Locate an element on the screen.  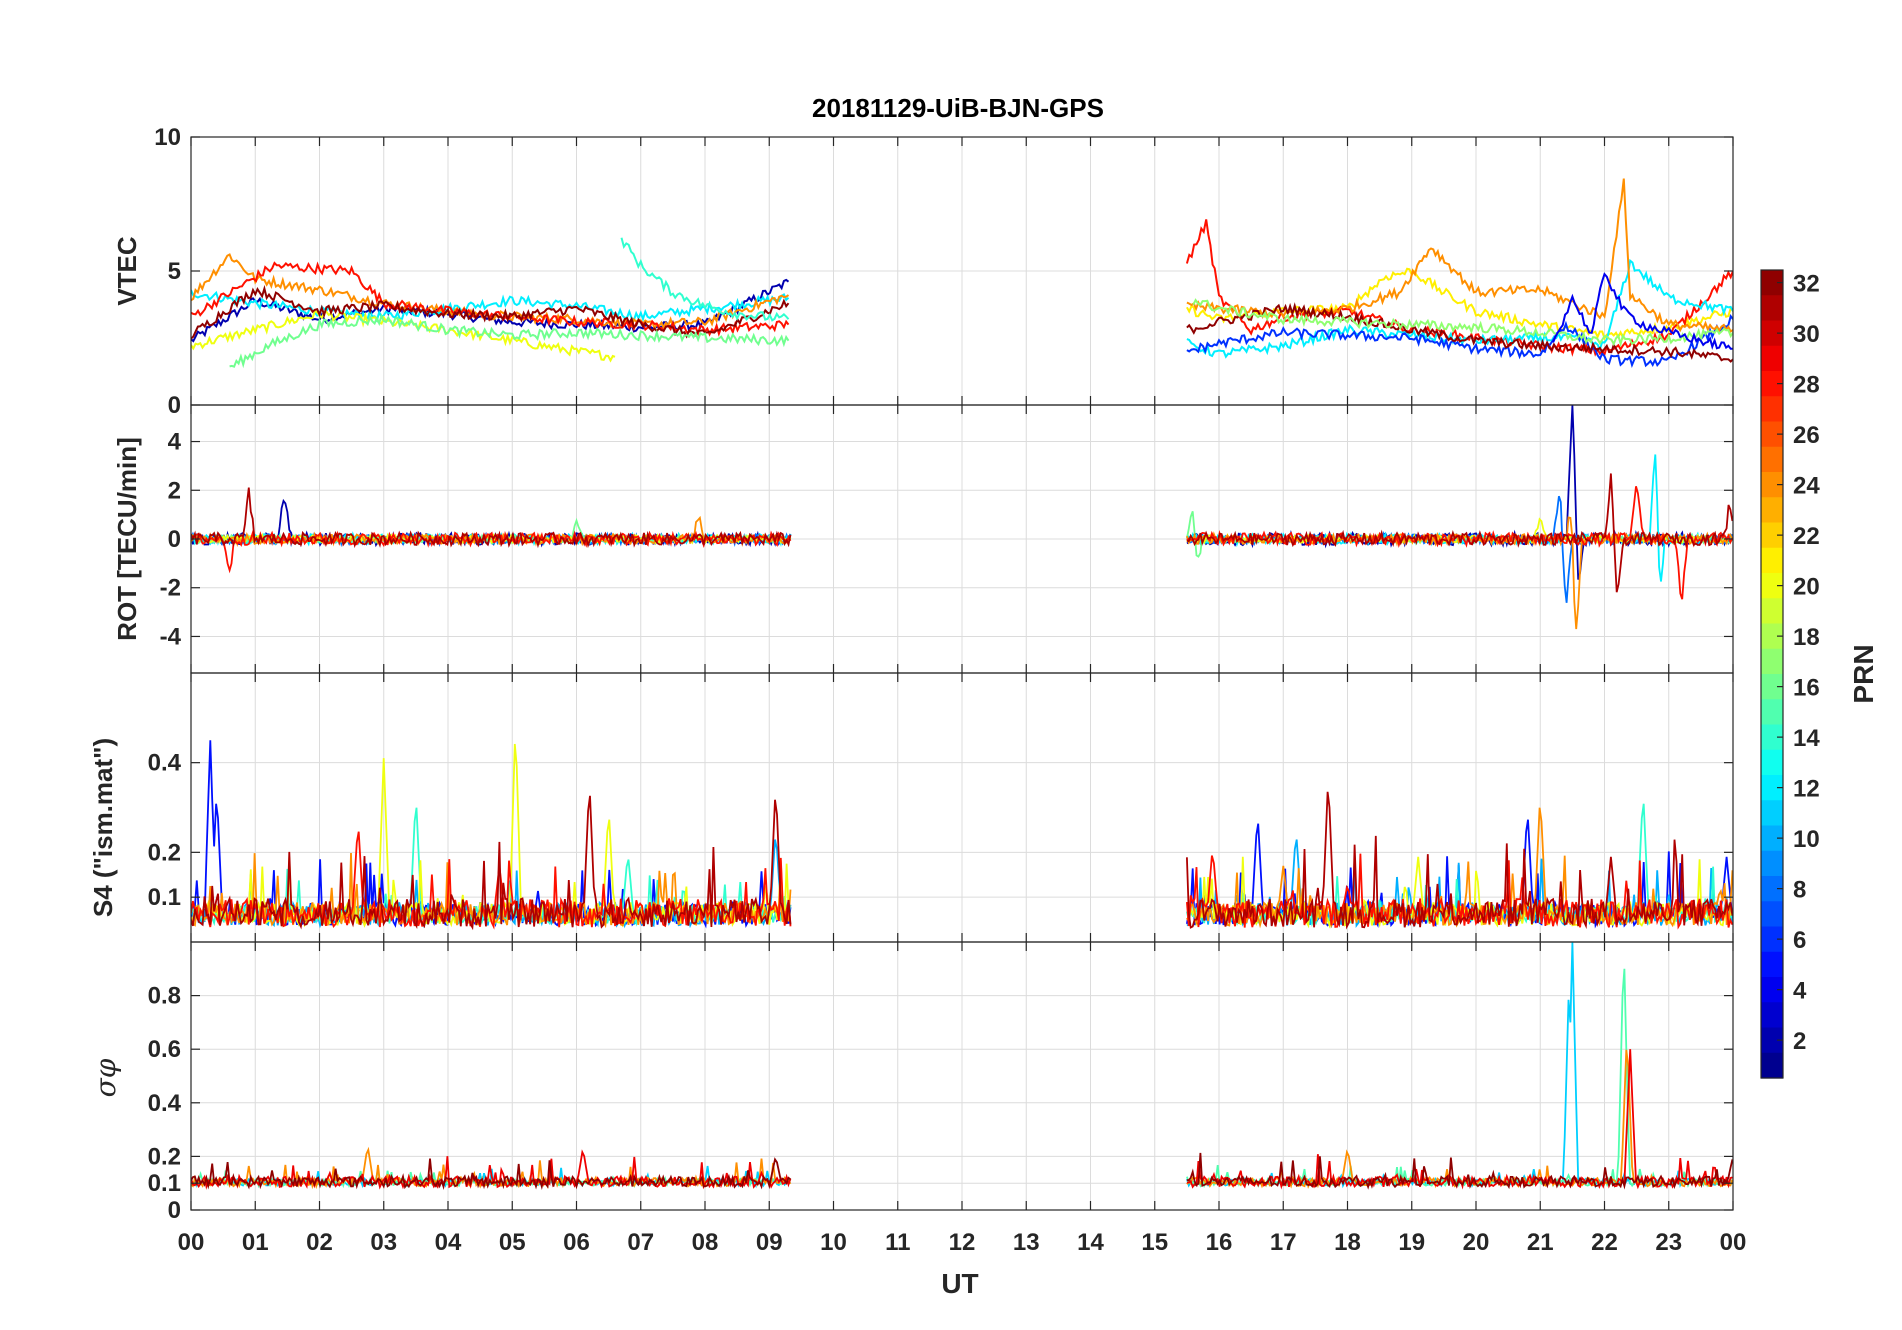
colorbar-tick-label: 10 is located at coordinates (1806, 839).